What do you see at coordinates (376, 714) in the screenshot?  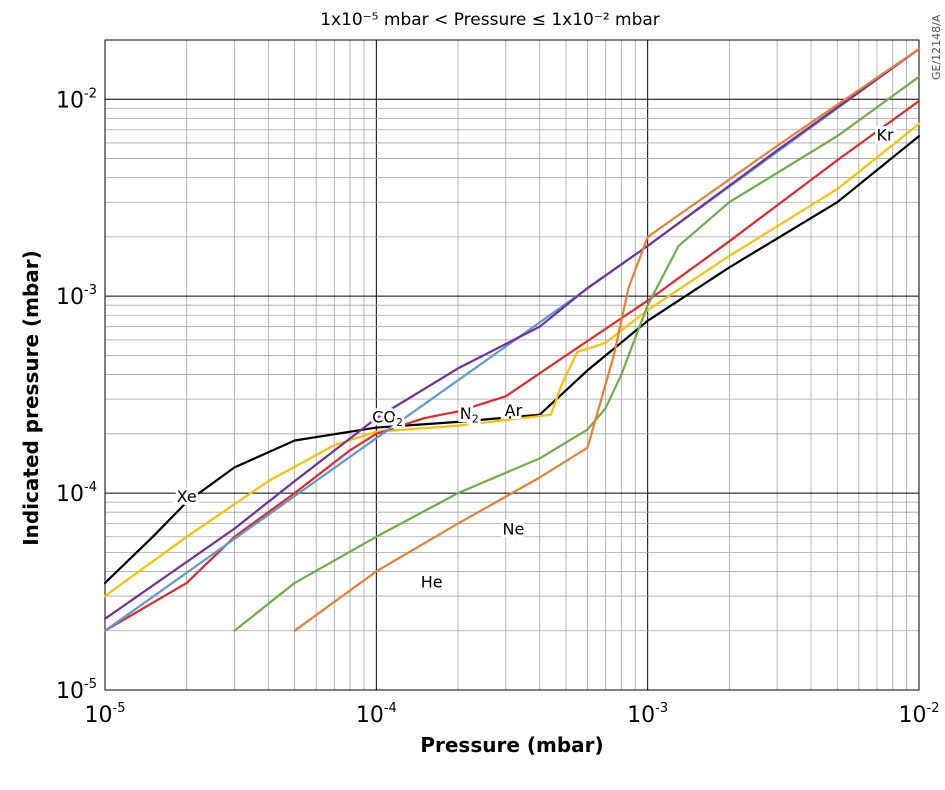 I see `x-tick-label: 10⁻⁴` at bounding box center [376, 714].